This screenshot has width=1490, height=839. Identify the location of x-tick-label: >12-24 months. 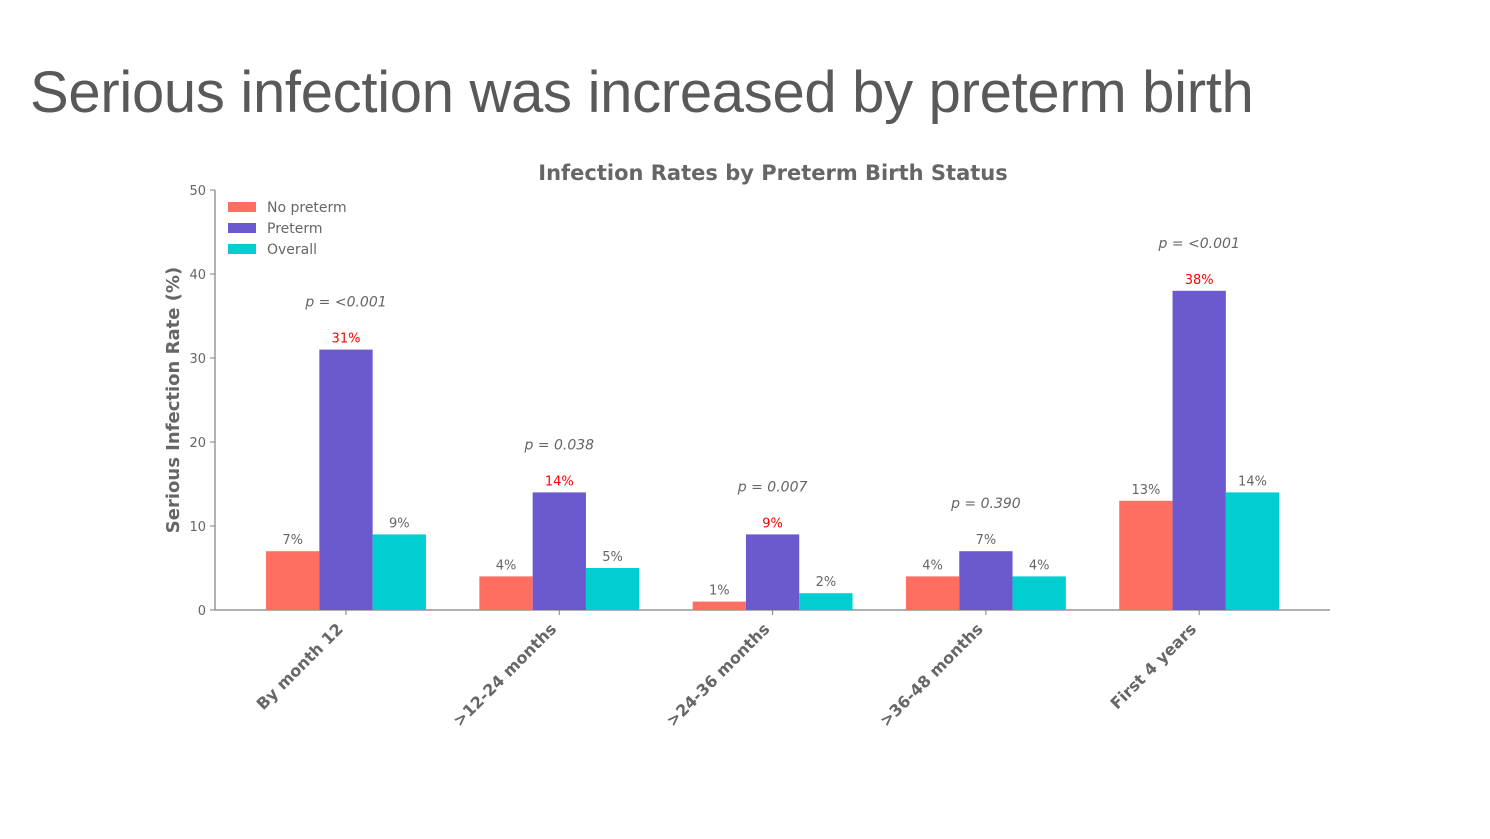
(504, 674).